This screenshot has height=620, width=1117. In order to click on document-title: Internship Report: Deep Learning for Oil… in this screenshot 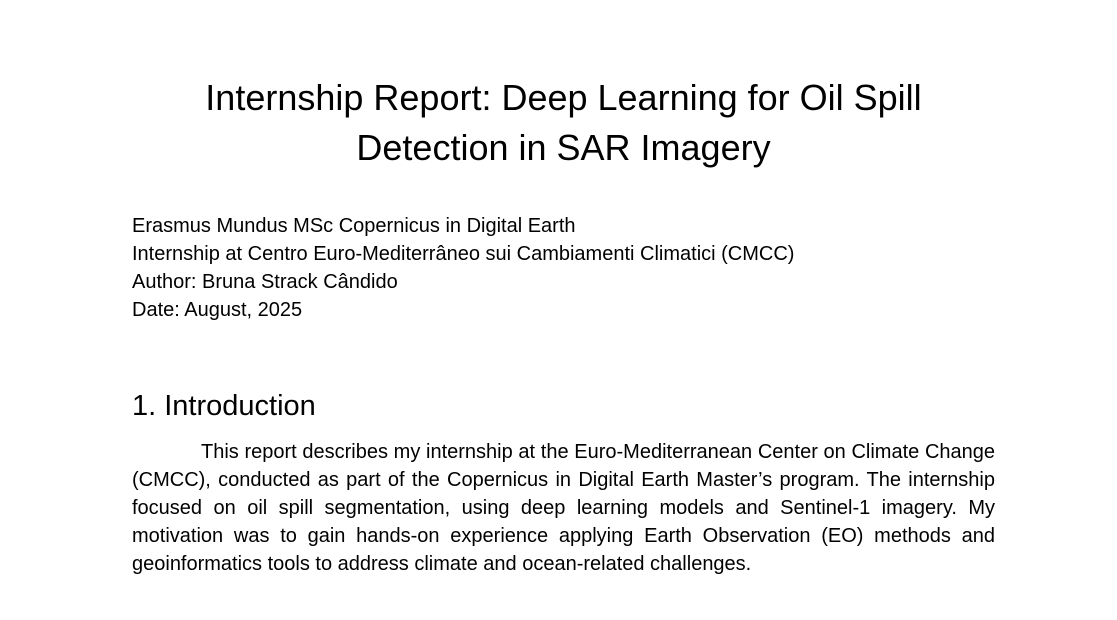, I will do `click(563, 123)`.